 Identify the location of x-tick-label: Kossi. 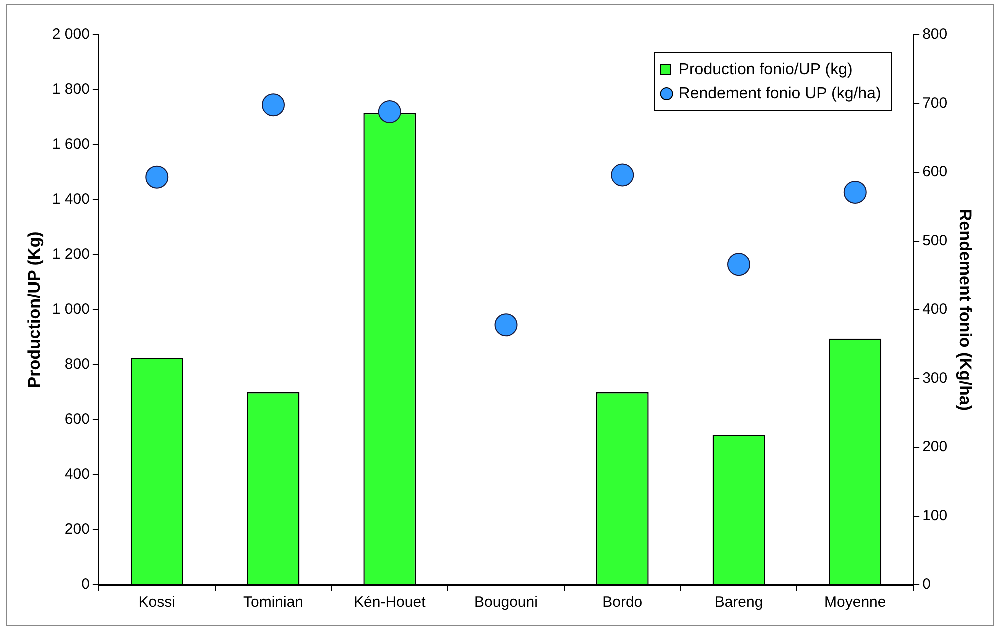
(157, 603).